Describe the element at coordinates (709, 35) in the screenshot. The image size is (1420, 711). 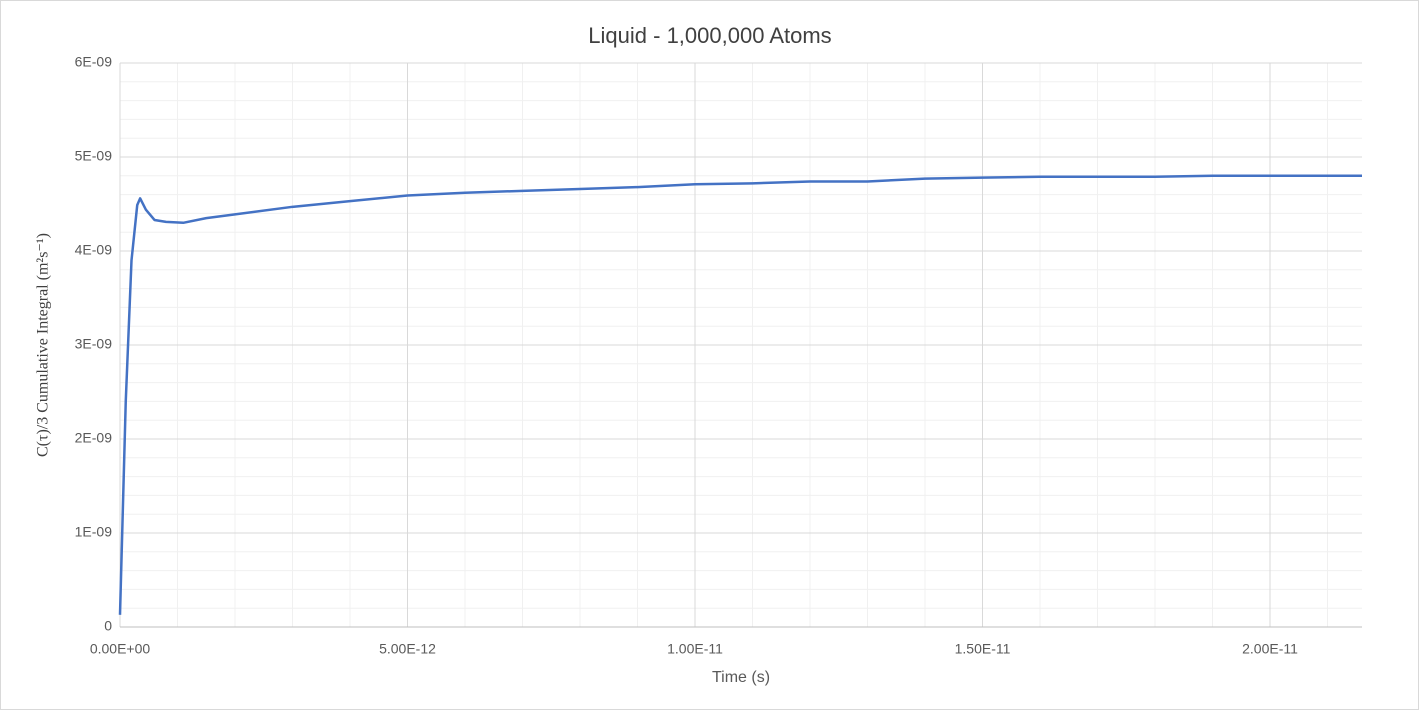
I see `chart-title: Liquid - 1,000,000 Atoms` at that location.